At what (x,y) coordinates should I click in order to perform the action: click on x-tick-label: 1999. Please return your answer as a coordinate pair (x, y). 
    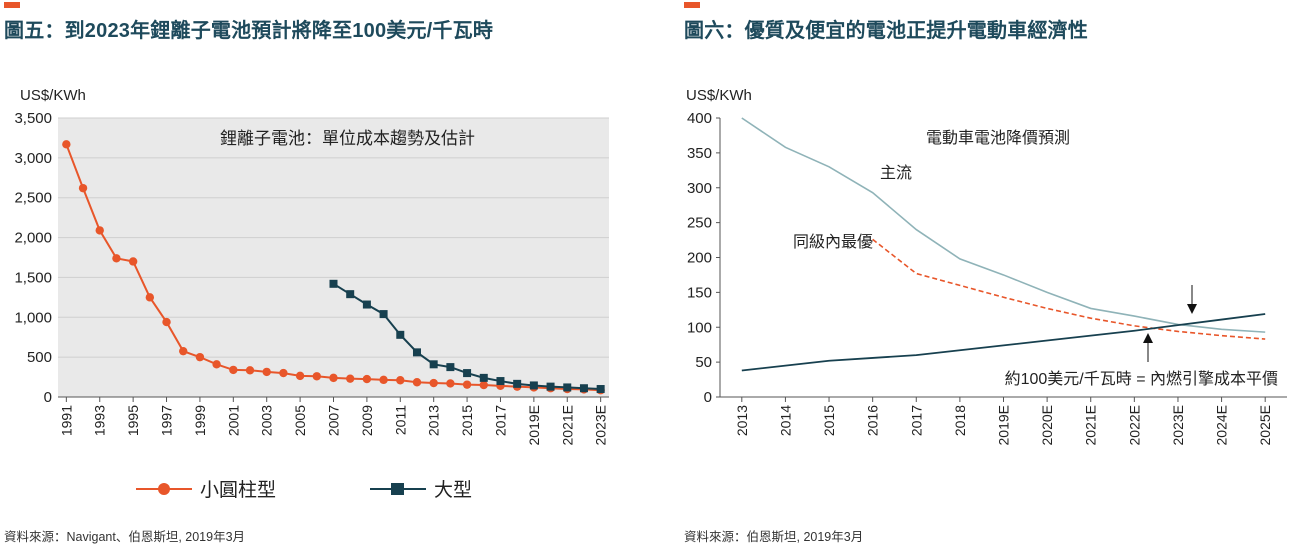
    Looking at the image, I should click on (200, 420).